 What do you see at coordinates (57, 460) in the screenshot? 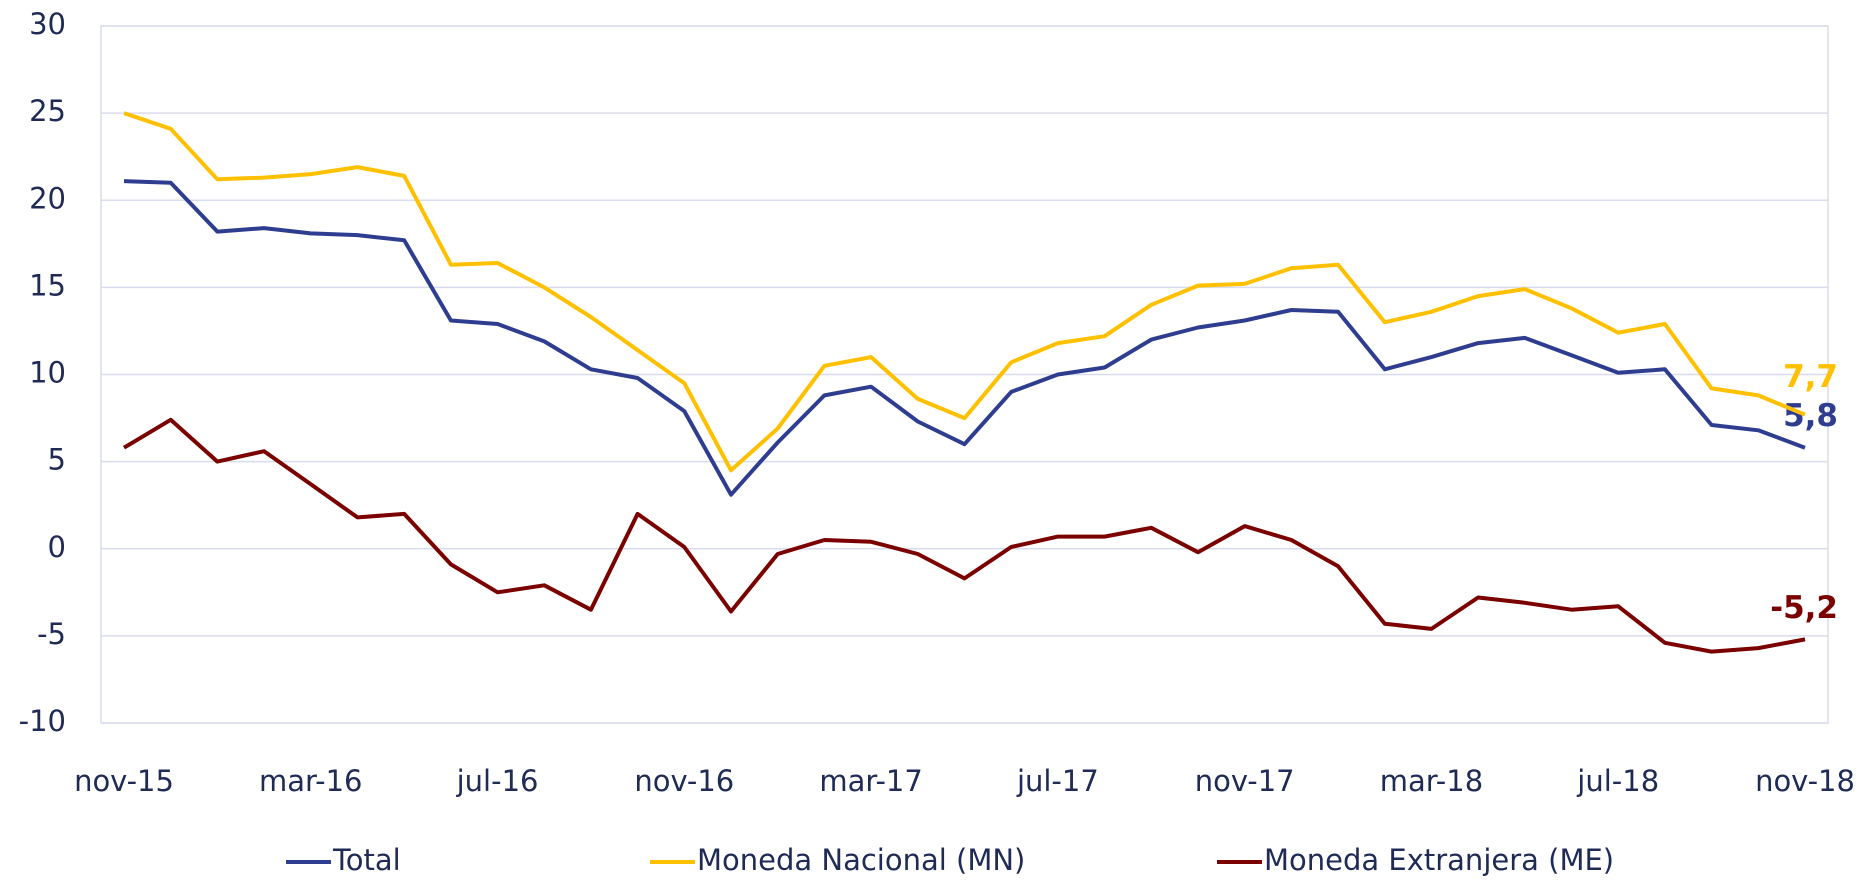
I see `y-tick-label: 5` at bounding box center [57, 460].